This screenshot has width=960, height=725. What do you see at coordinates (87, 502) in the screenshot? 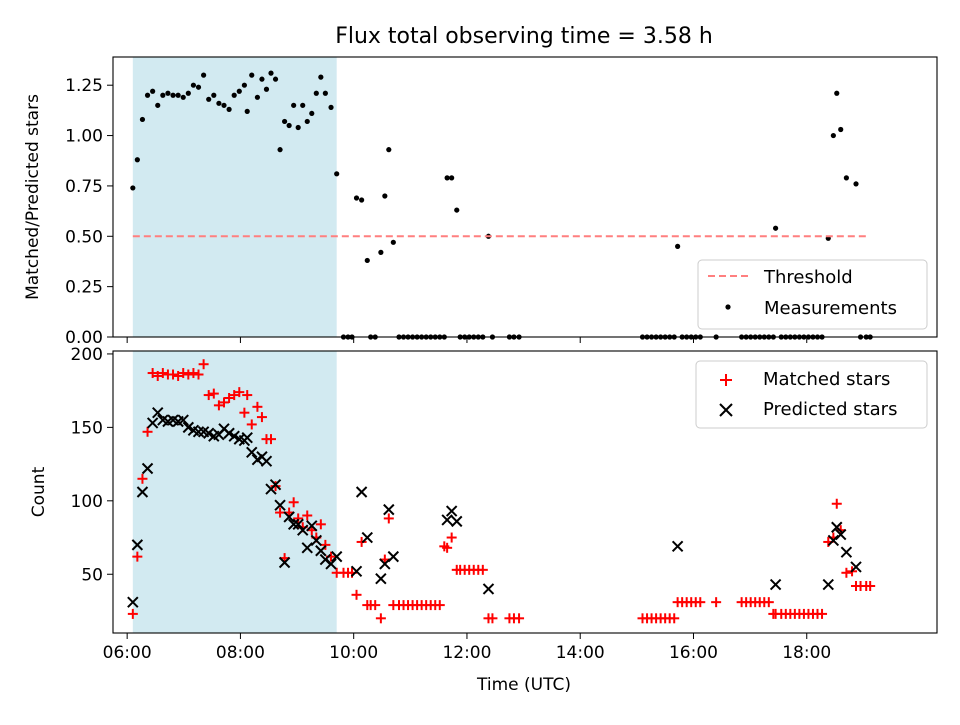
I see `bottom-ytick-label: 100` at bounding box center [87, 502].